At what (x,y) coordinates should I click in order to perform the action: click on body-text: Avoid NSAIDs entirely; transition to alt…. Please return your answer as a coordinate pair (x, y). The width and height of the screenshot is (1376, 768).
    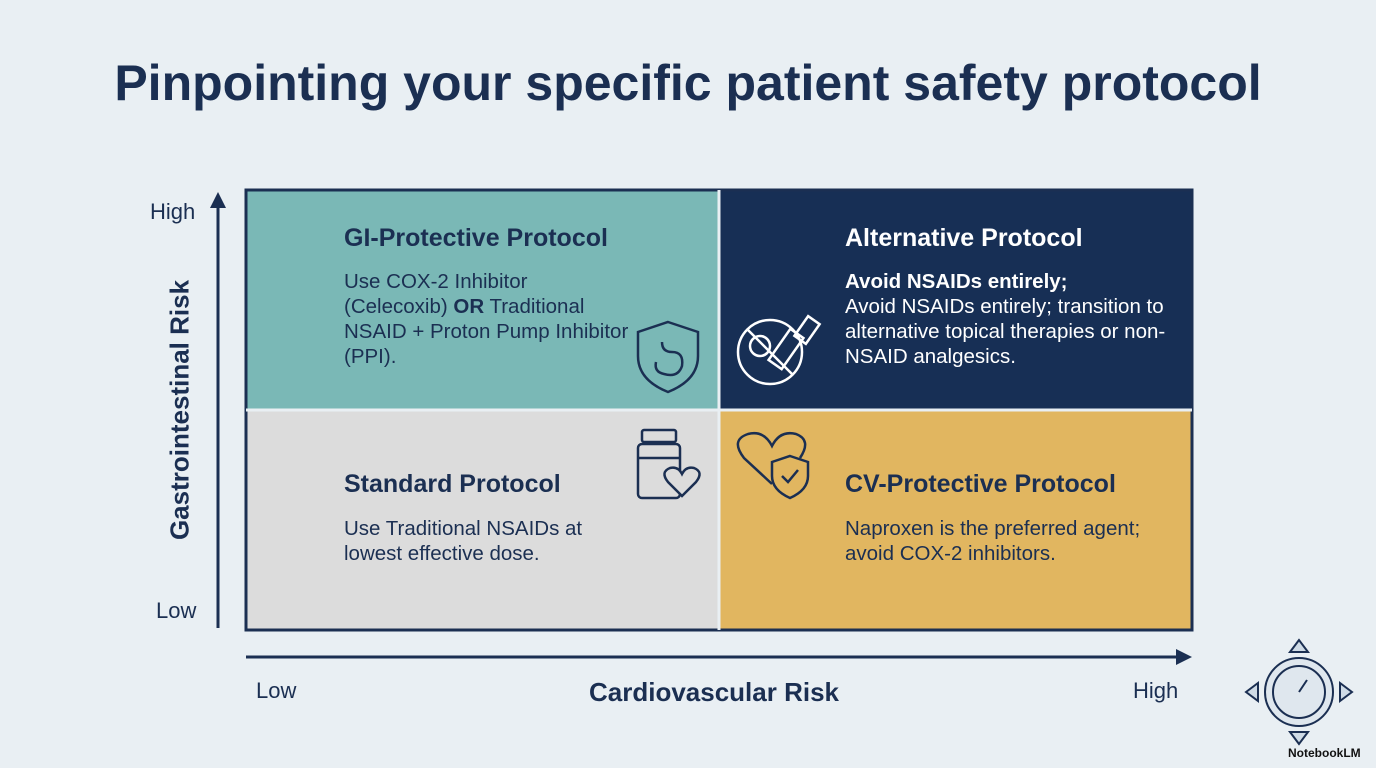
    Looking at the image, I should click on (1005, 331).